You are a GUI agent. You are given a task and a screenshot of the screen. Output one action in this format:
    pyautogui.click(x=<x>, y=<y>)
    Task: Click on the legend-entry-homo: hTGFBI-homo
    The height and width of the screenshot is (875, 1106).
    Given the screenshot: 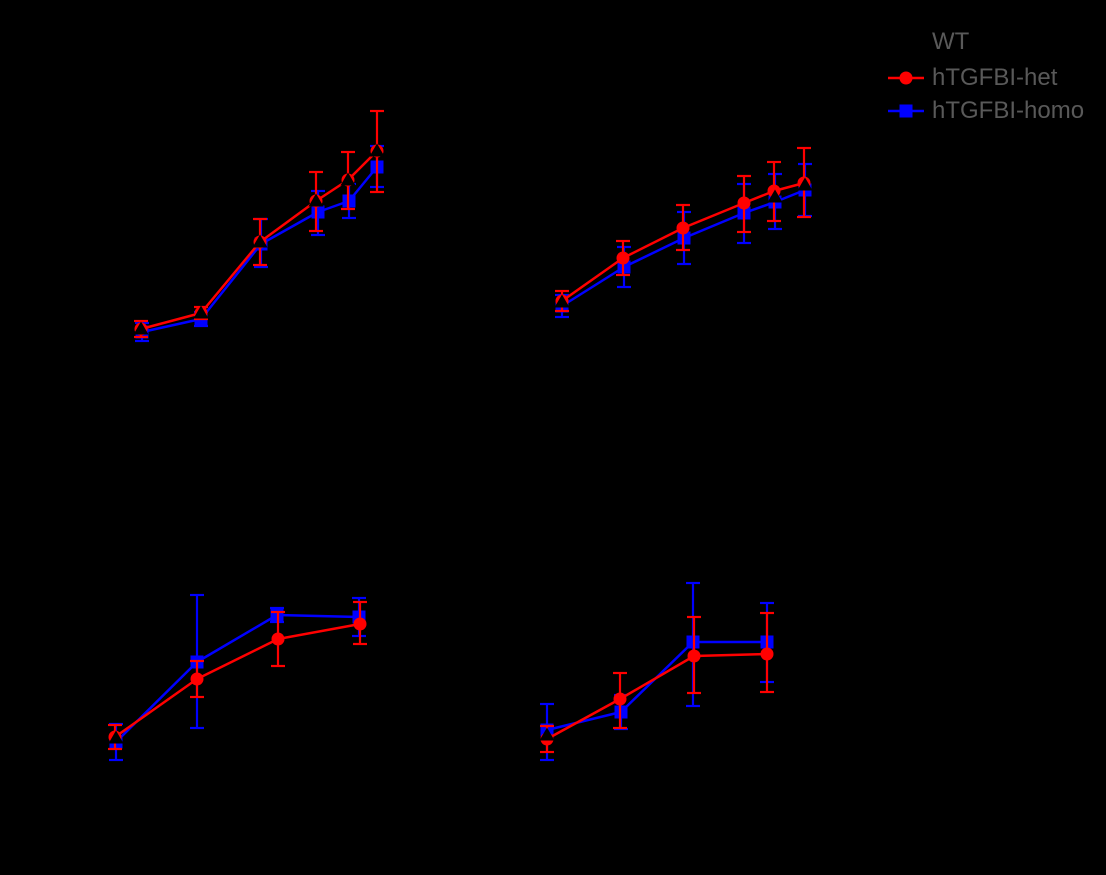 What is the action you would take?
    pyautogui.click(x=986, y=111)
    